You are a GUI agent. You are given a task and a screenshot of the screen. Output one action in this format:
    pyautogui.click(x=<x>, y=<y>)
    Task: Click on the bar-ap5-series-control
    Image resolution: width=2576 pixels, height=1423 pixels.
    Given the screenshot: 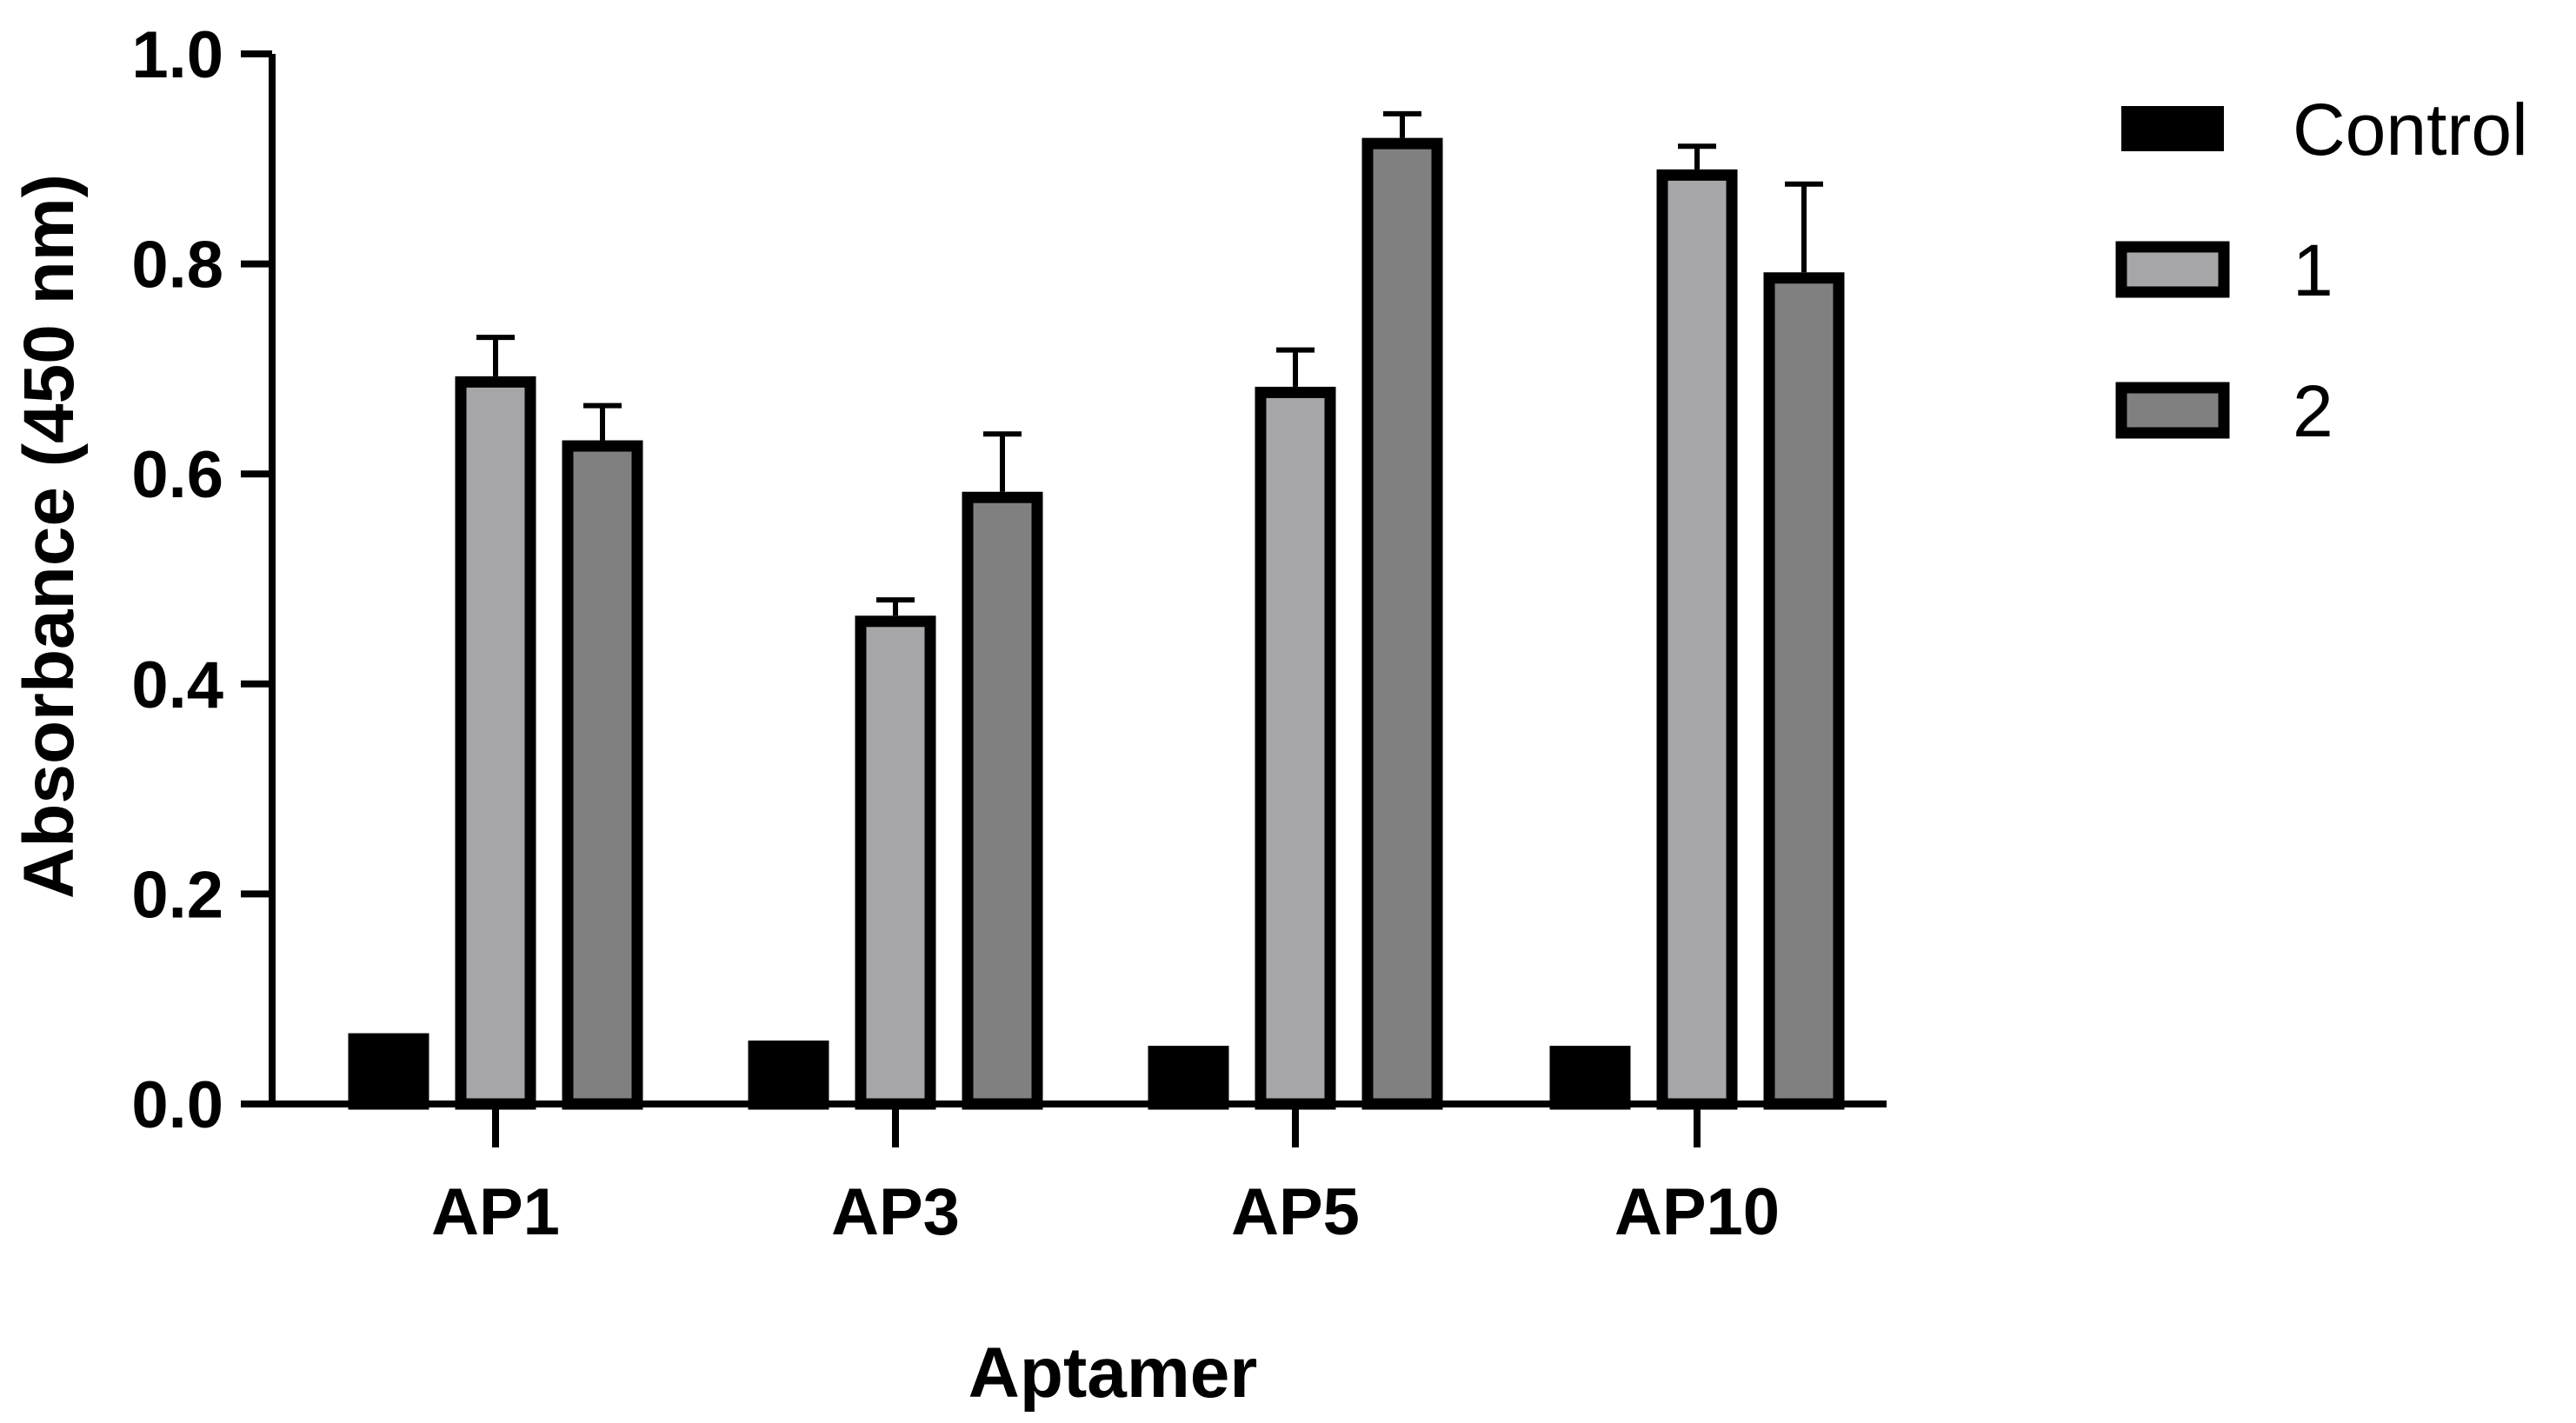 What is the action you would take?
    pyautogui.click(x=1188, y=1078)
    